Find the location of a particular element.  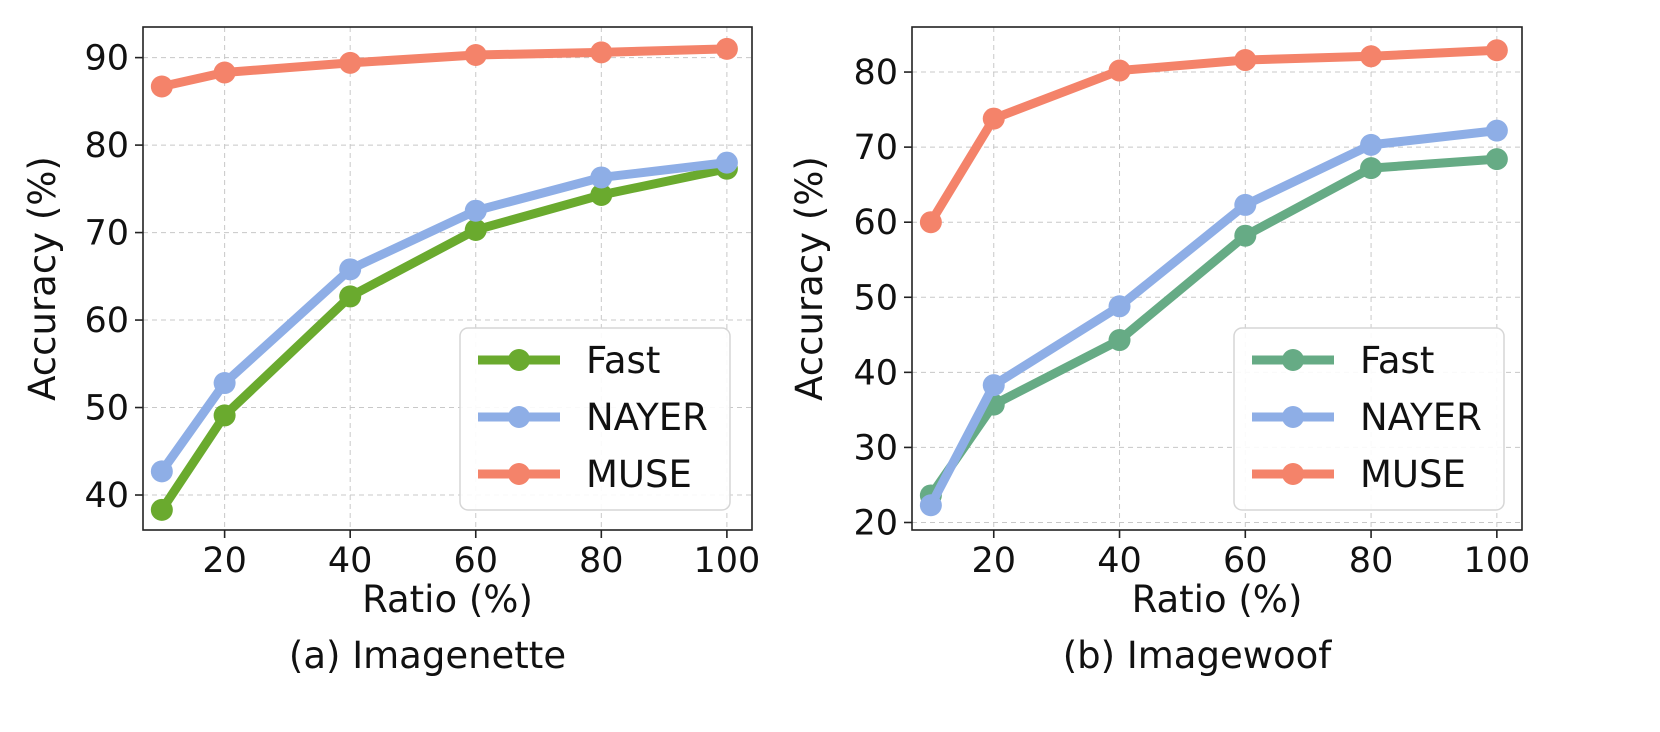

y-tick-label: 20 is located at coordinates (875, 523).